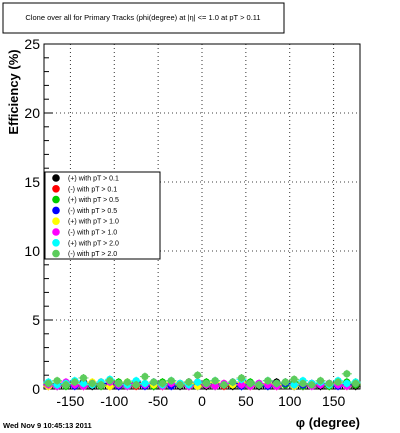 This screenshot has width=400, height=433. I want to click on legend-label: (+) with pT > 0.1, so click(93, 179).